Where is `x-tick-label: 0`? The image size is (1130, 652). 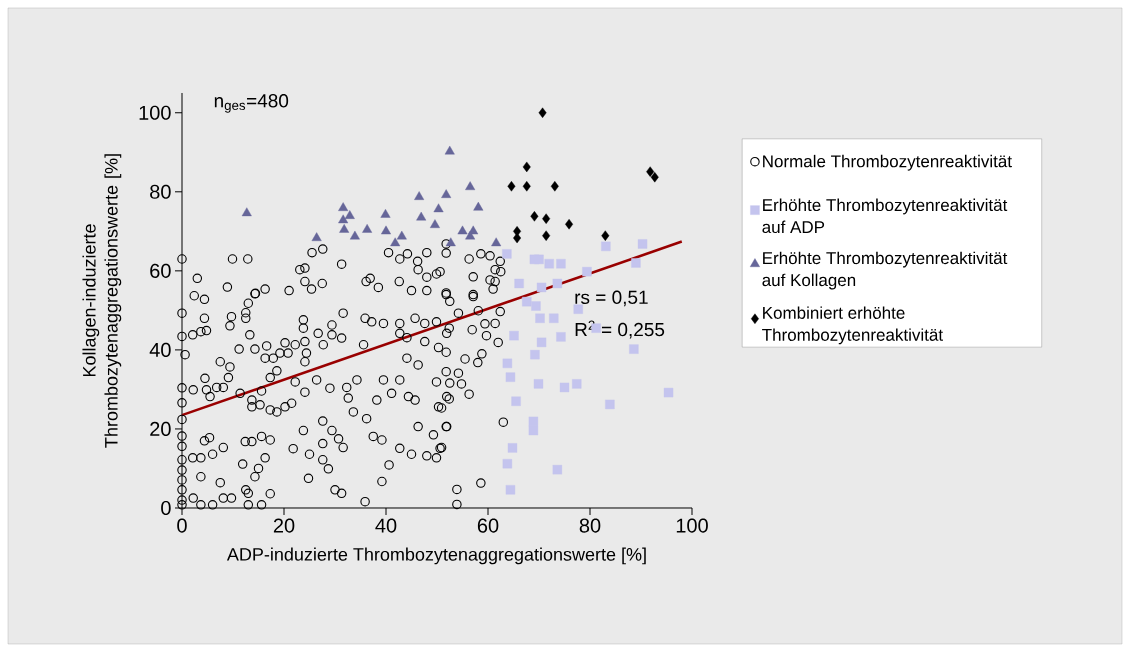 x-tick-label: 0 is located at coordinates (182, 525).